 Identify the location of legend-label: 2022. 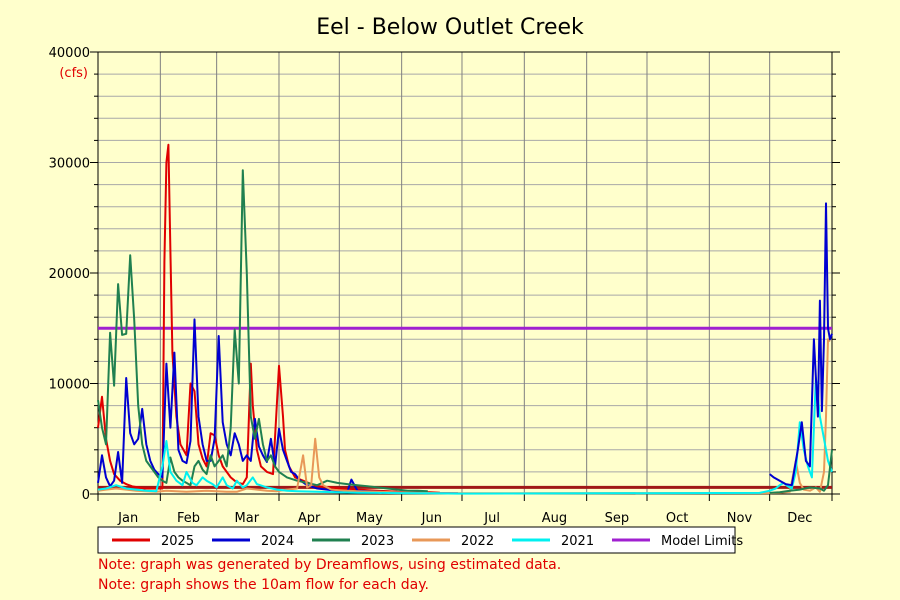
(477, 541).